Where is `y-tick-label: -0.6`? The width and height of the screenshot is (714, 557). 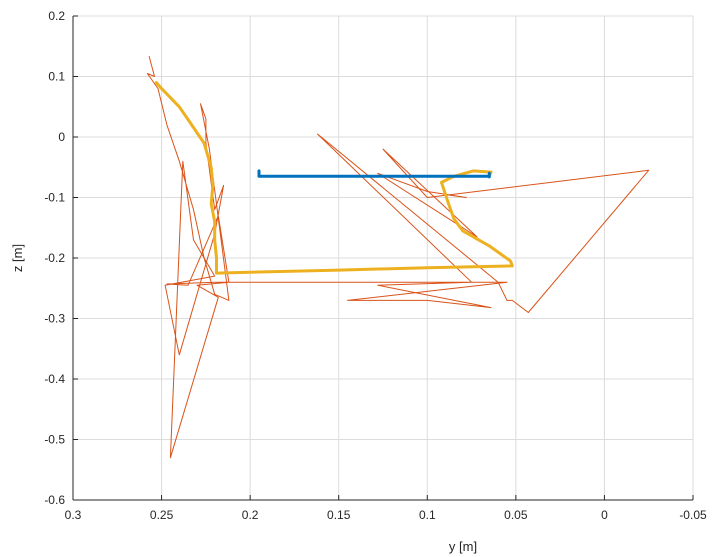
y-tick-label: -0.6 is located at coordinates (54, 500).